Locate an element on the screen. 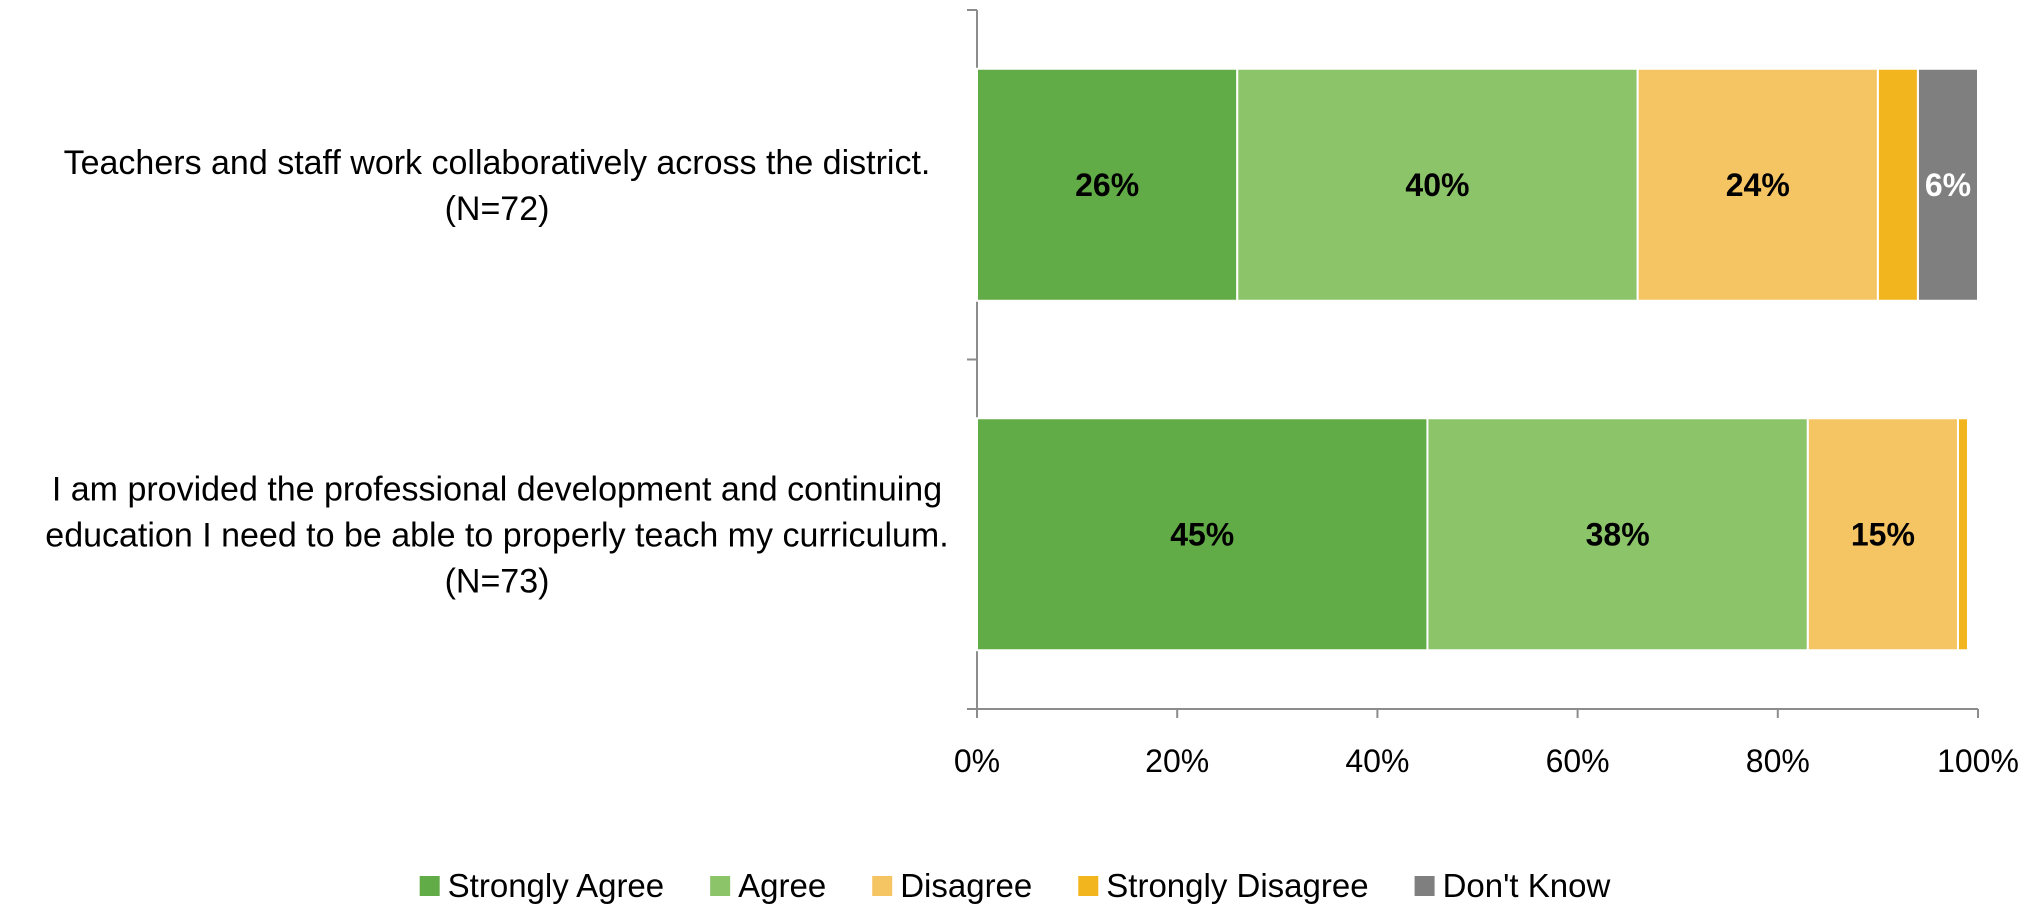 Image resolution: width=2030 pixels, height=913 pixels. x-tick-labels: 0% 20% 40% 60% 80% 100% is located at coordinates (1486, 761).